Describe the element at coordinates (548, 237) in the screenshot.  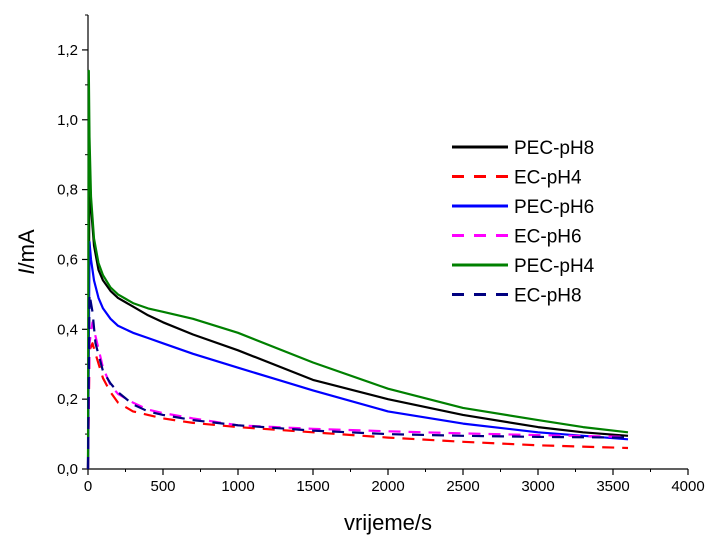
I see `legend-label: EC-pH6` at that location.